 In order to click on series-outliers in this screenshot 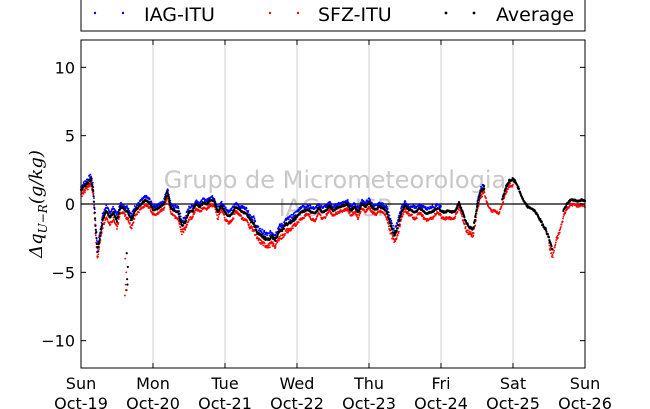, I will do `click(126, 274)`.